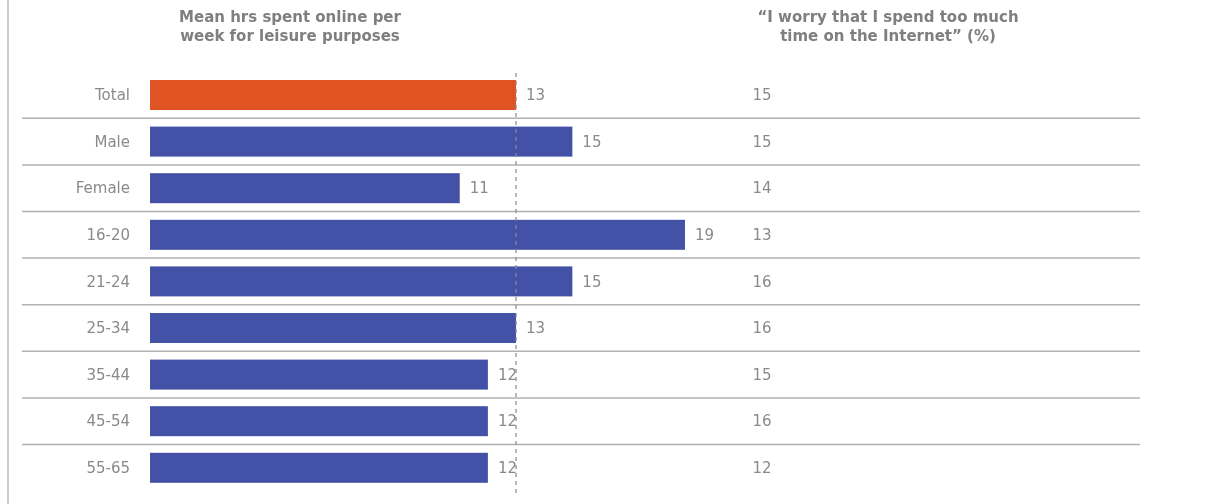 Image resolution: width=1215 pixels, height=504 pixels. I want to click on y-tick-label: 16-20, so click(108, 235).